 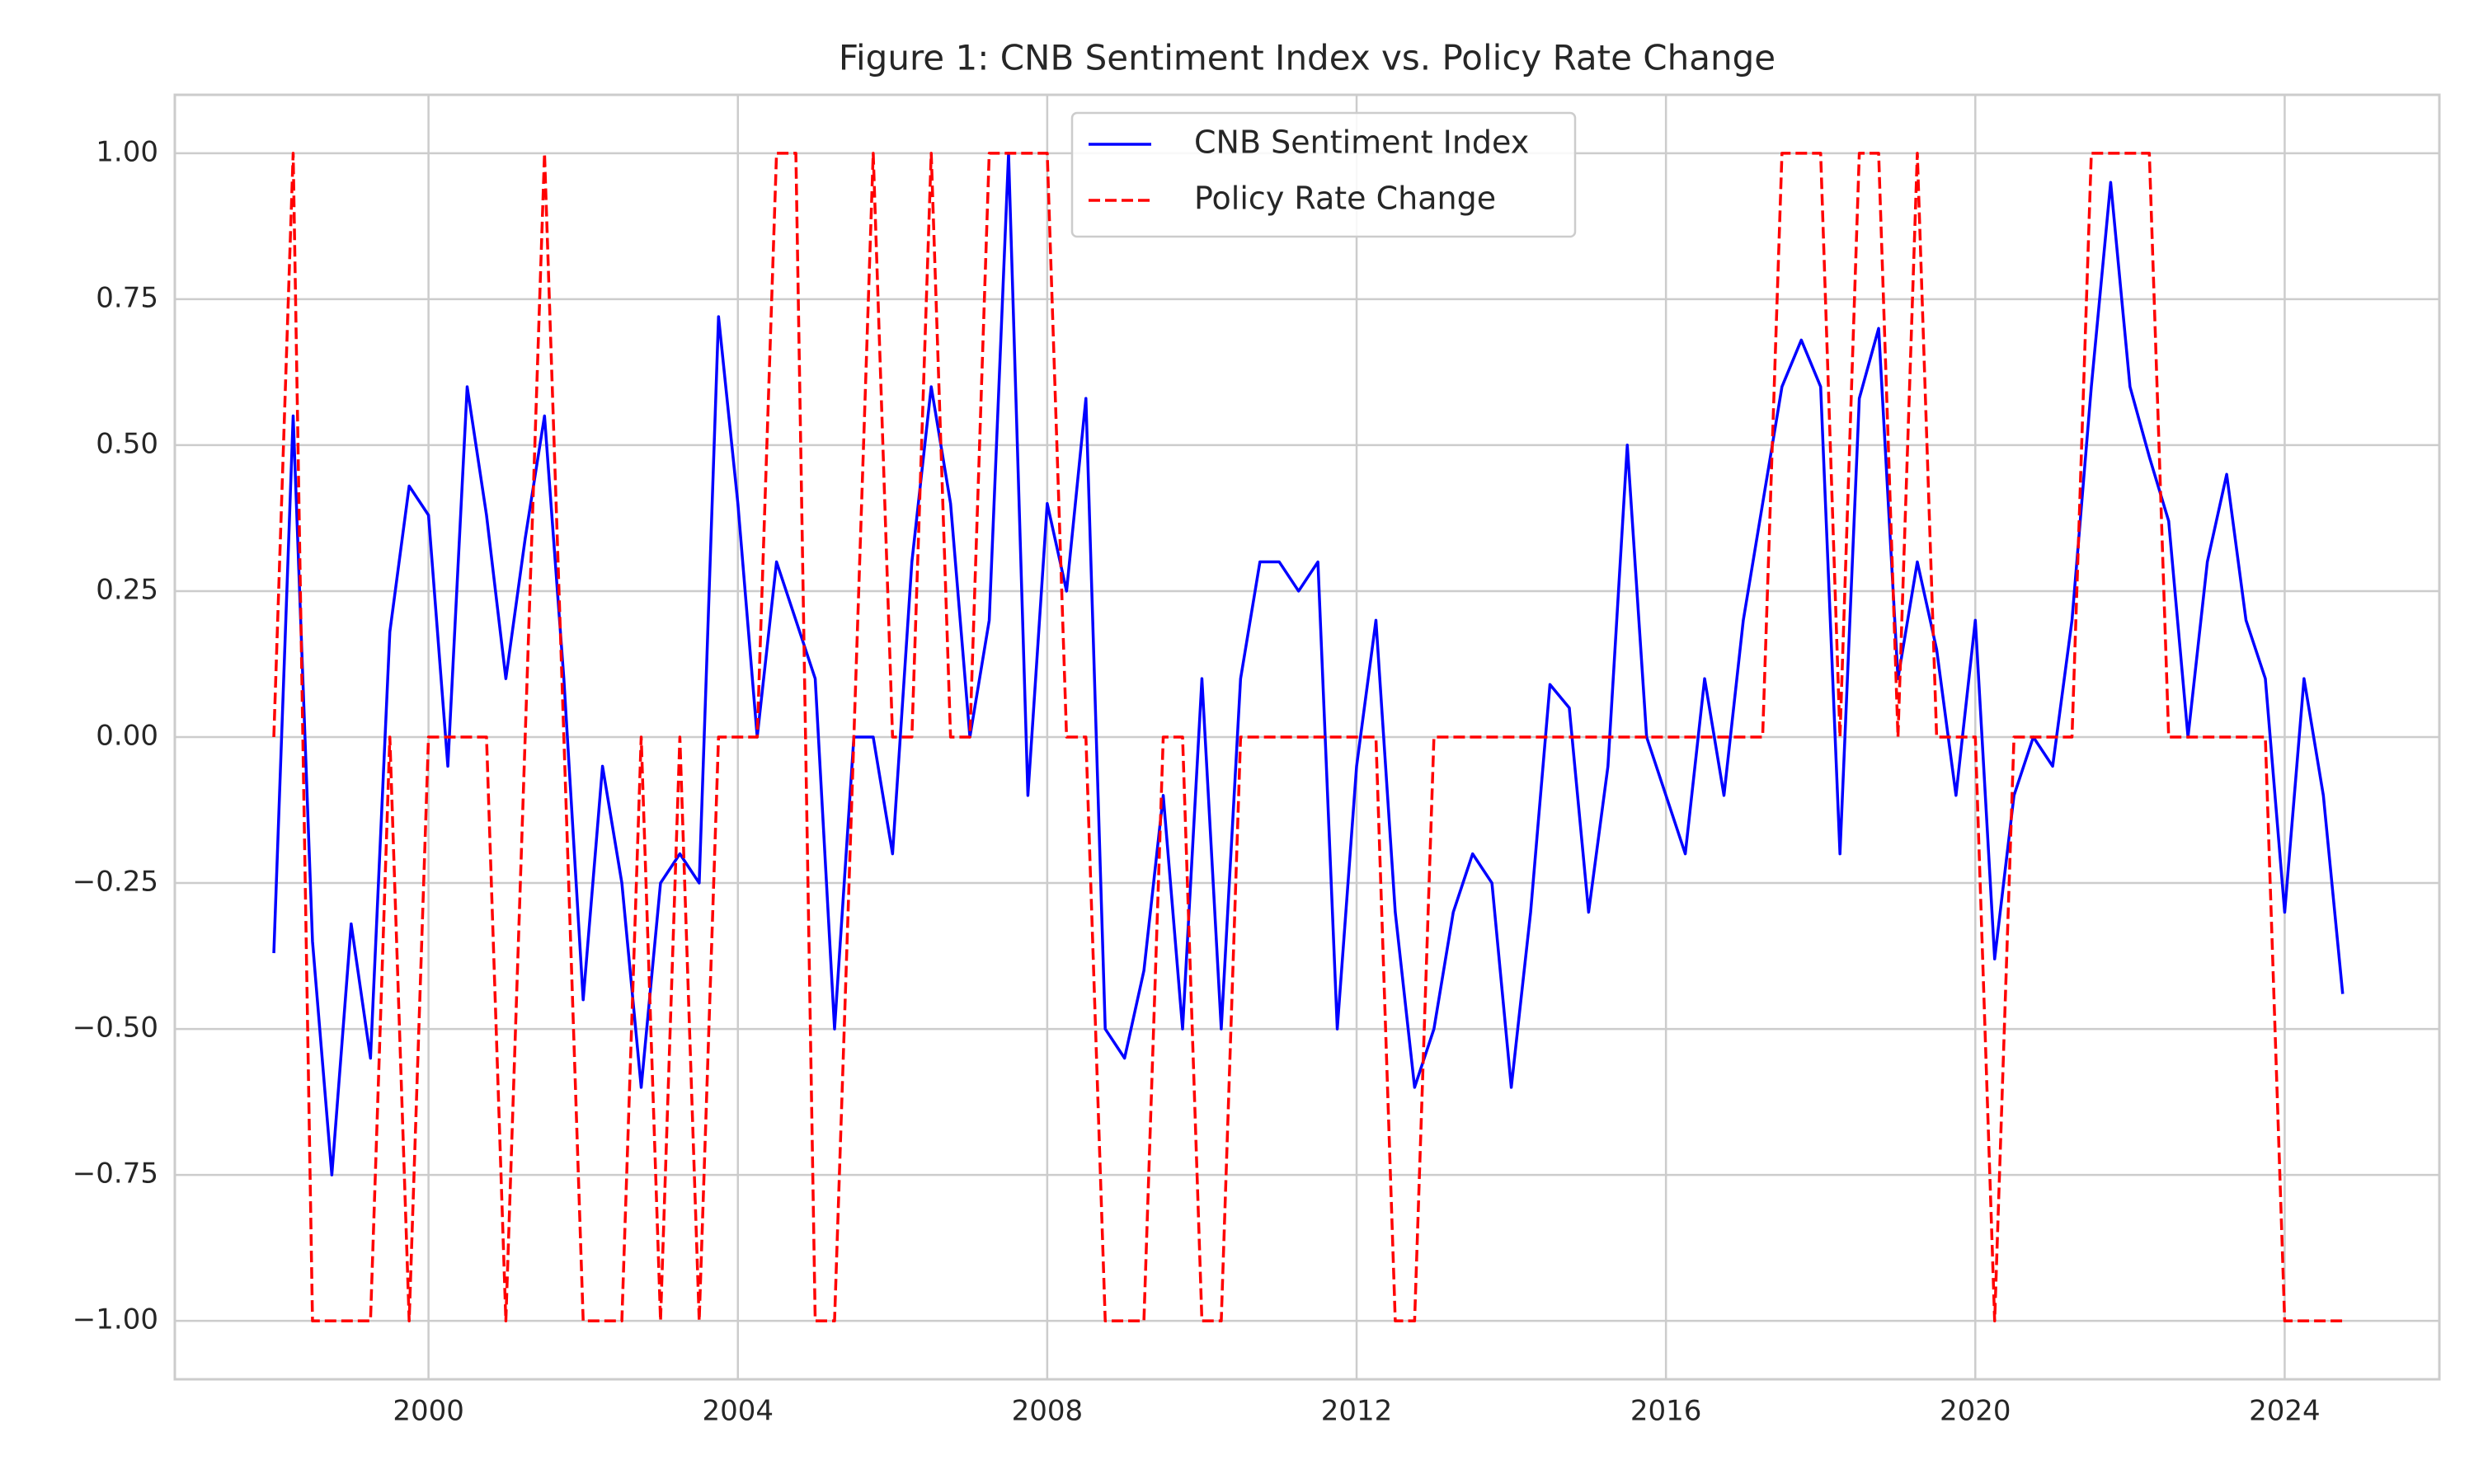 I want to click on legend-label: Policy Rate Change, so click(x=1345, y=199).